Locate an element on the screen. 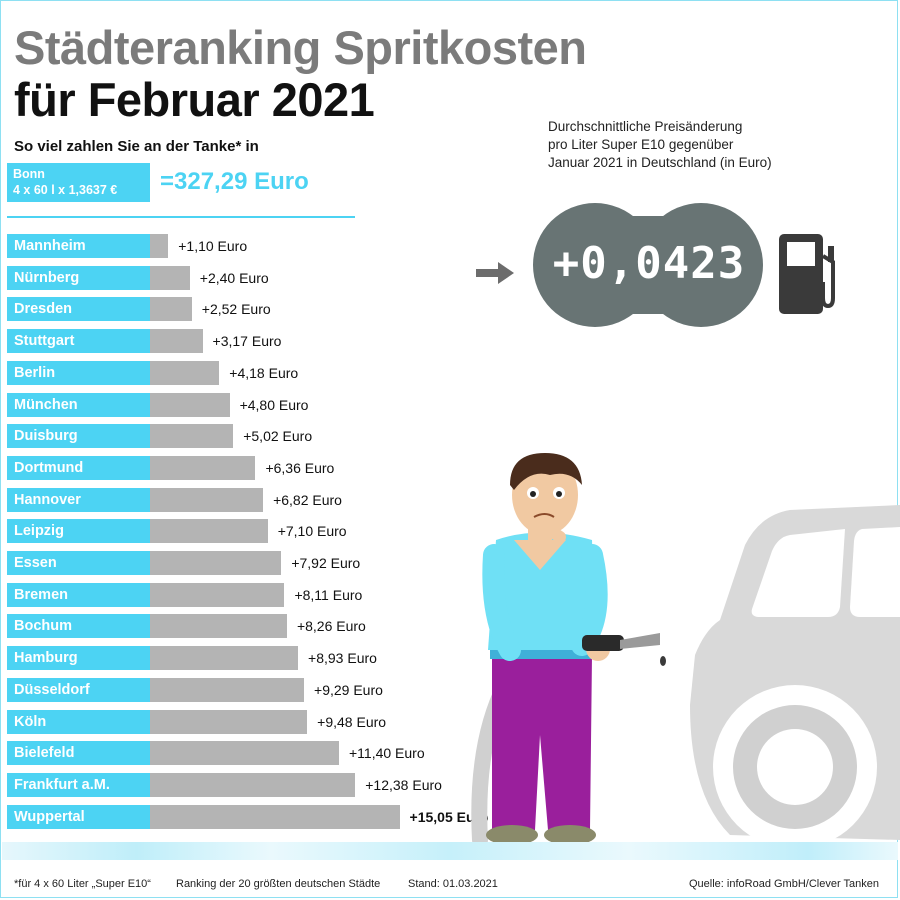  reference-formula: 4 x 60 l x 1,3637 € is located at coordinates (65, 190).